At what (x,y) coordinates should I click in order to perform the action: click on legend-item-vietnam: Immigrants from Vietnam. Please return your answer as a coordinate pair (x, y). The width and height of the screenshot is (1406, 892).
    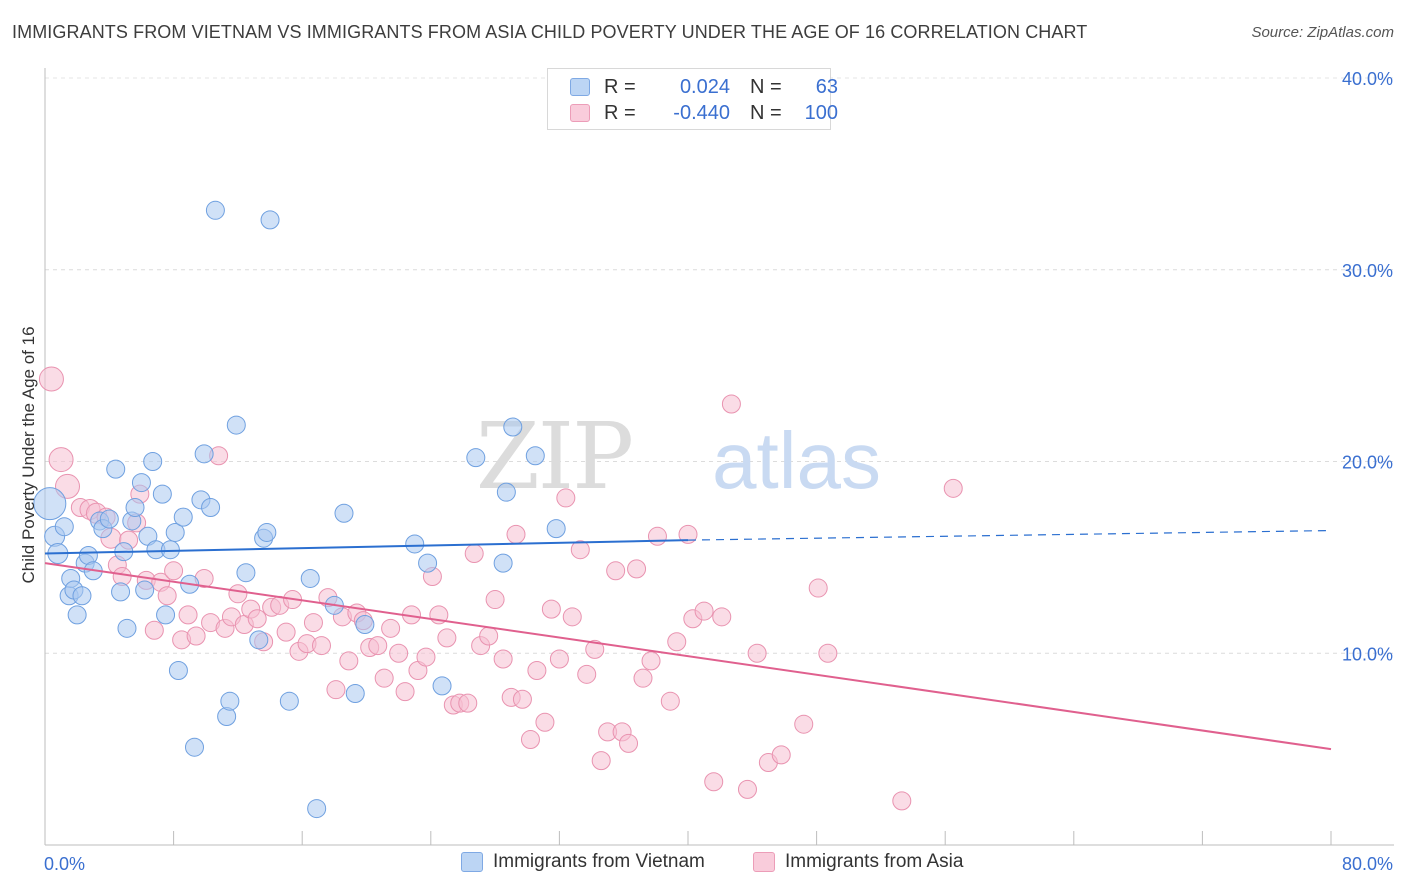
    Looking at the image, I should click on (583, 862).